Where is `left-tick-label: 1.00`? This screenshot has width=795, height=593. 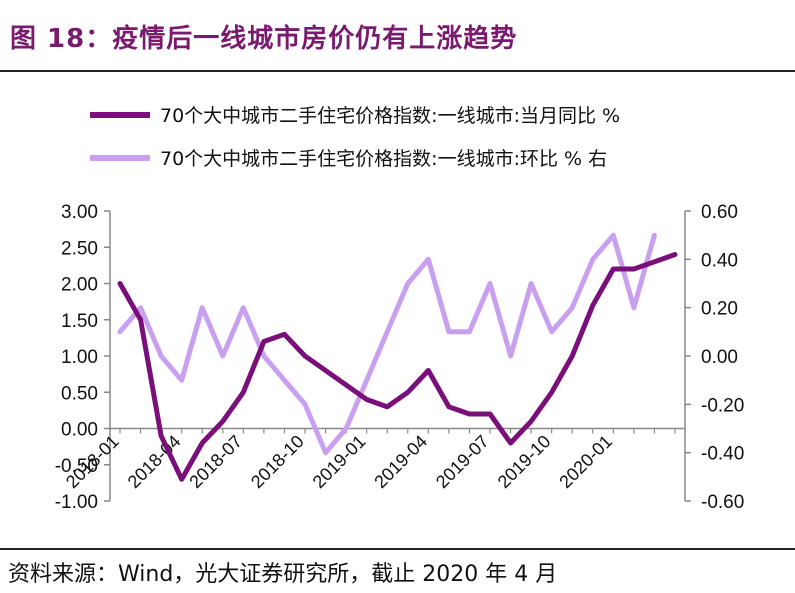 left-tick-label: 1.00 is located at coordinates (79, 357).